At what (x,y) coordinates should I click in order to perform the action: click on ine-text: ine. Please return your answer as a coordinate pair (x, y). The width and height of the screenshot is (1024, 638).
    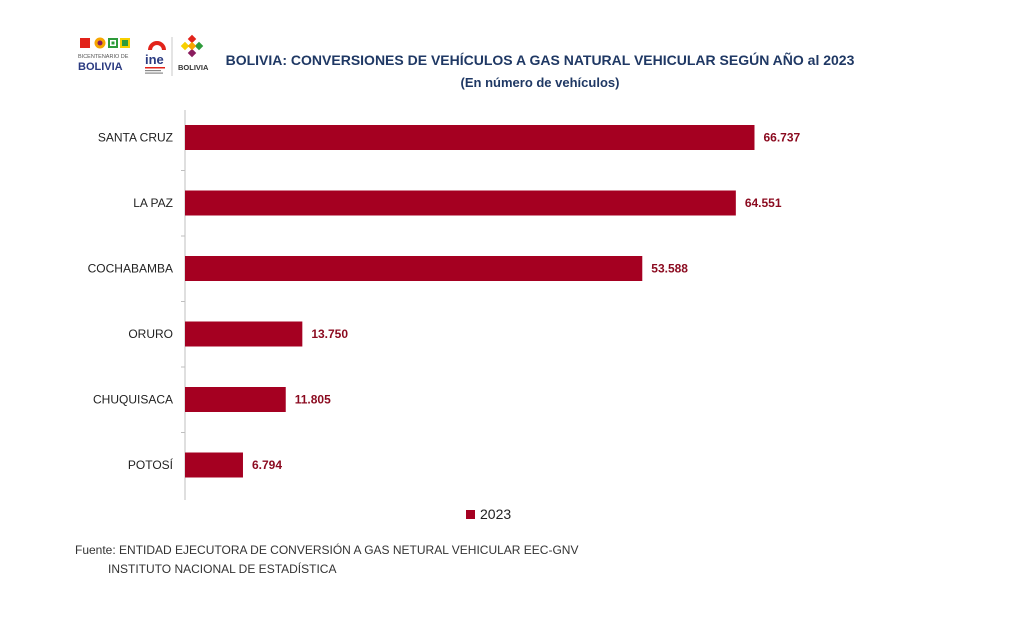
    Looking at the image, I should click on (154, 59).